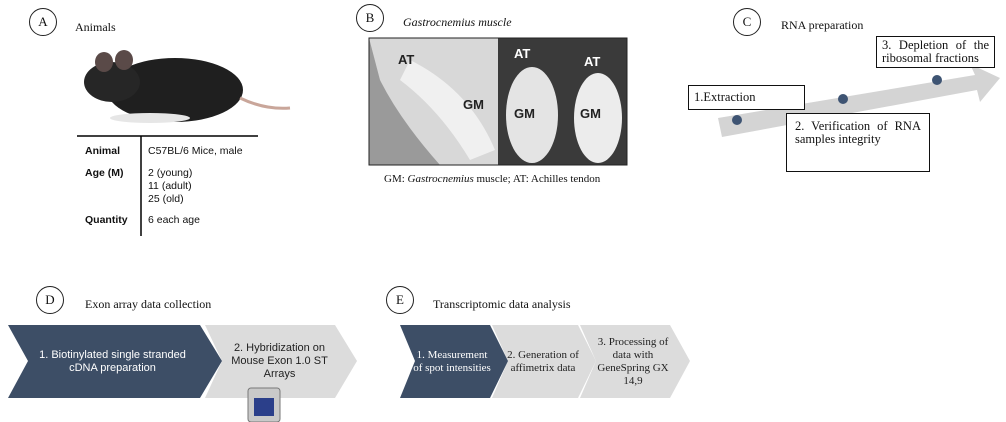  What do you see at coordinates (170, 173) in the screenshot?
I see `row-value: 2 (young)` at bounding box center [170, 173].